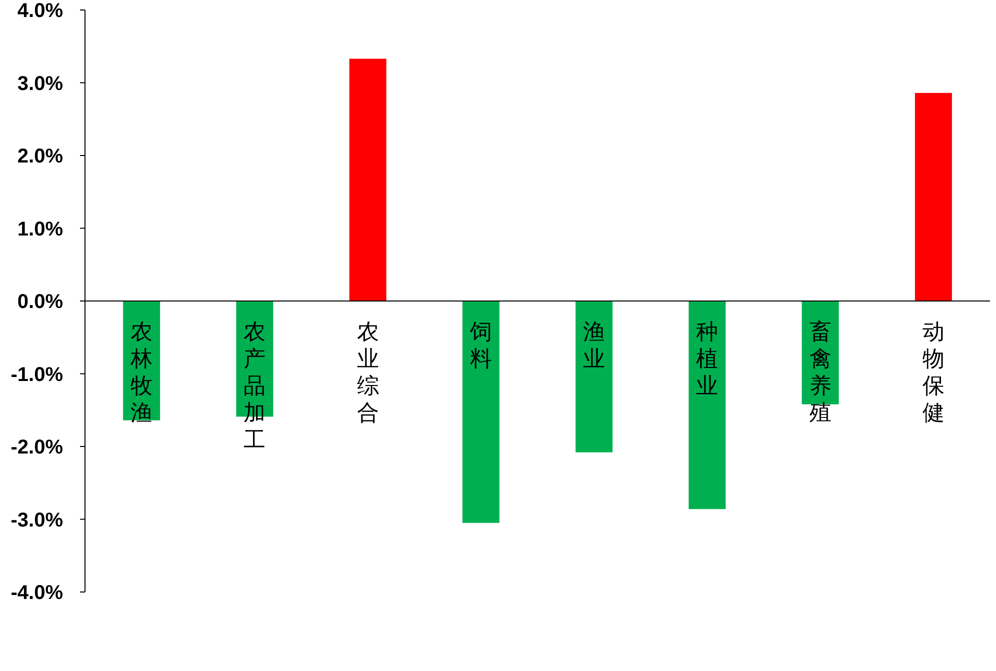 This screenshot has height=671, width=996. Describe the element at coordinates (707, 359) in the screenshot. I see `x-tick-label: 种植业` at that location.